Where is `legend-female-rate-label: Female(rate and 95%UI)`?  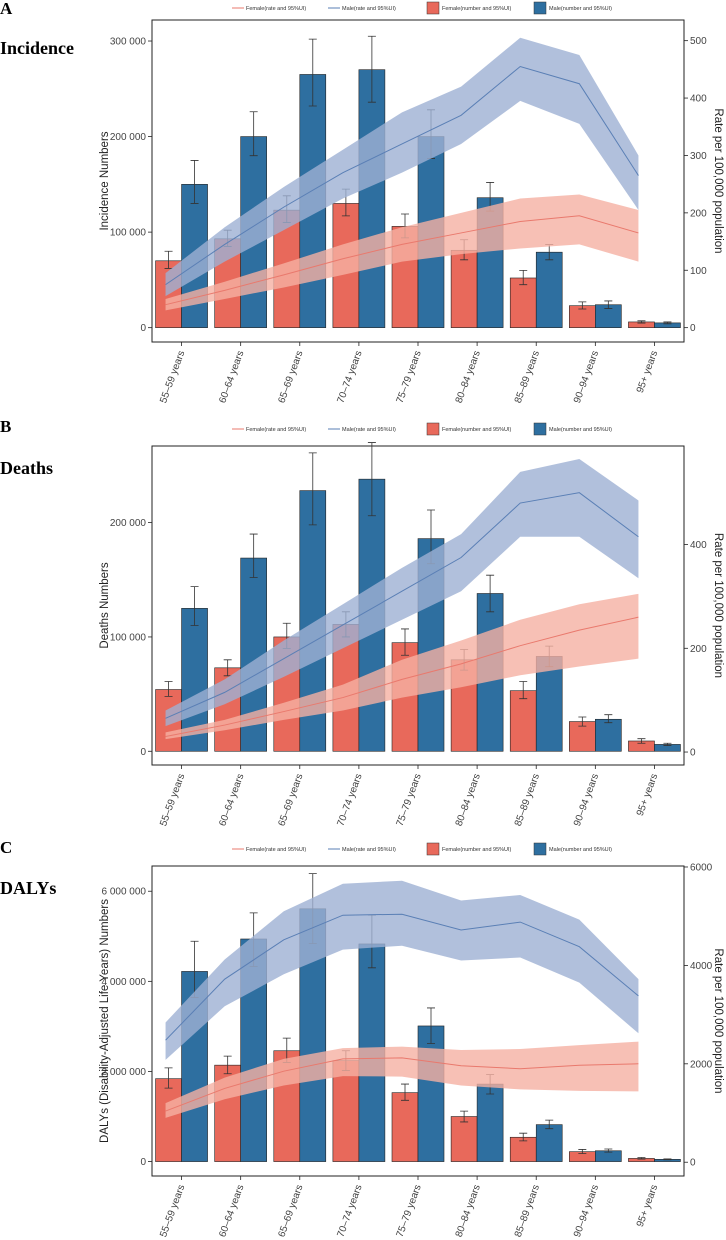
legend-female-rate-label: Female(rate and 95%UI) is located at coordinates (276, 850).